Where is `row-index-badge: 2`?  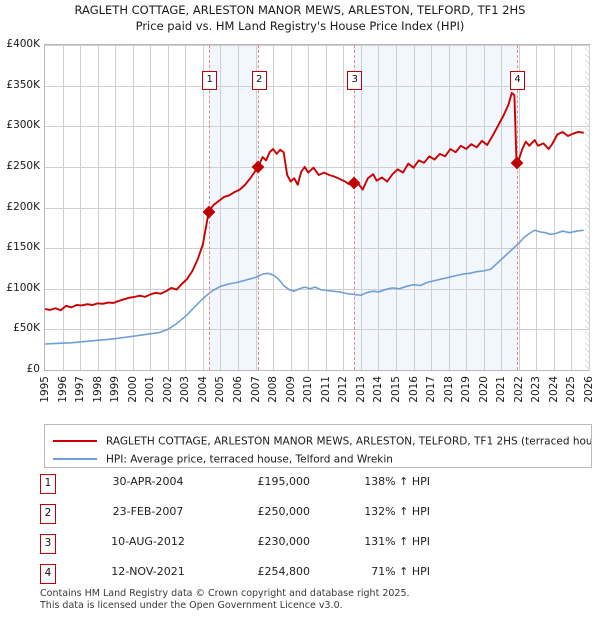
row-index-badge: 2 is located at coordinates (48, 514).